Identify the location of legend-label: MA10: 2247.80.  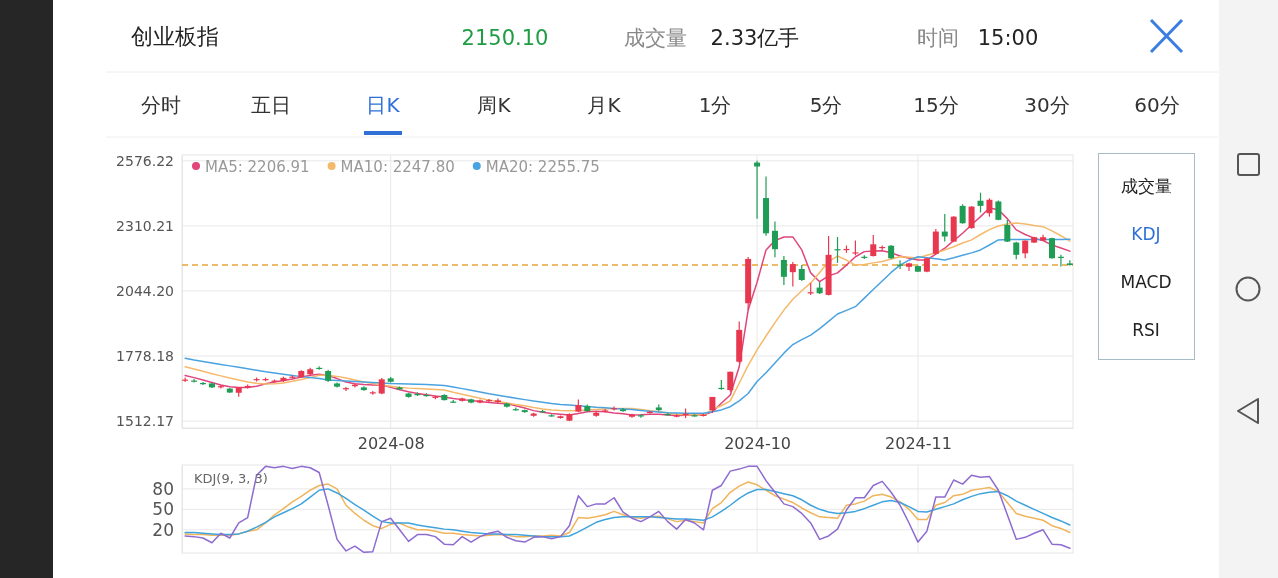
(397, 167).